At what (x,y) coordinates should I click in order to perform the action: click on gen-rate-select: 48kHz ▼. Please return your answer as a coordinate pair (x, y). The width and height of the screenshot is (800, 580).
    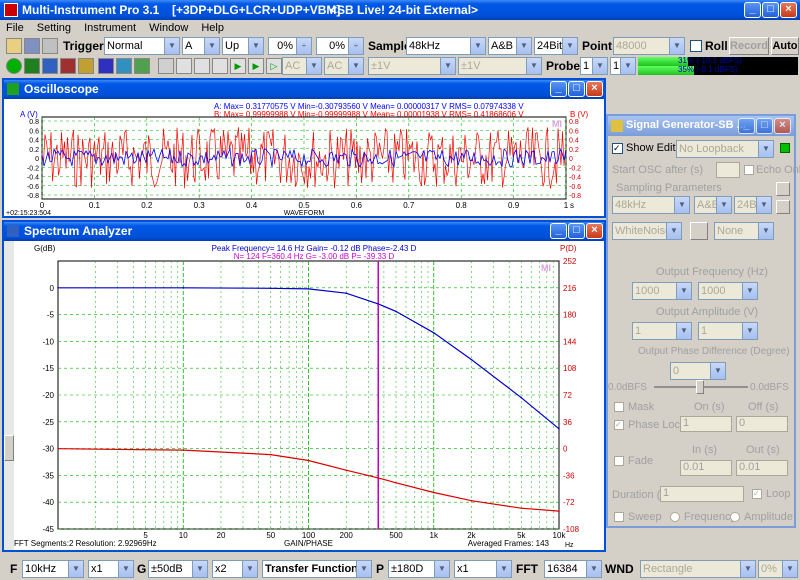
    Looking at the image, I should click on (651, 205).